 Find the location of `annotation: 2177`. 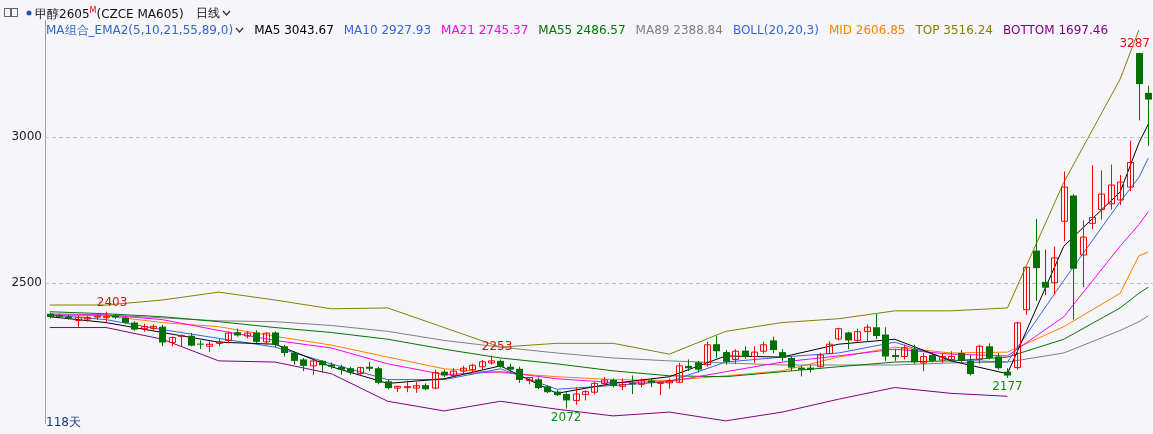

annotation: 2177 is located at coordinates (1007, 385).